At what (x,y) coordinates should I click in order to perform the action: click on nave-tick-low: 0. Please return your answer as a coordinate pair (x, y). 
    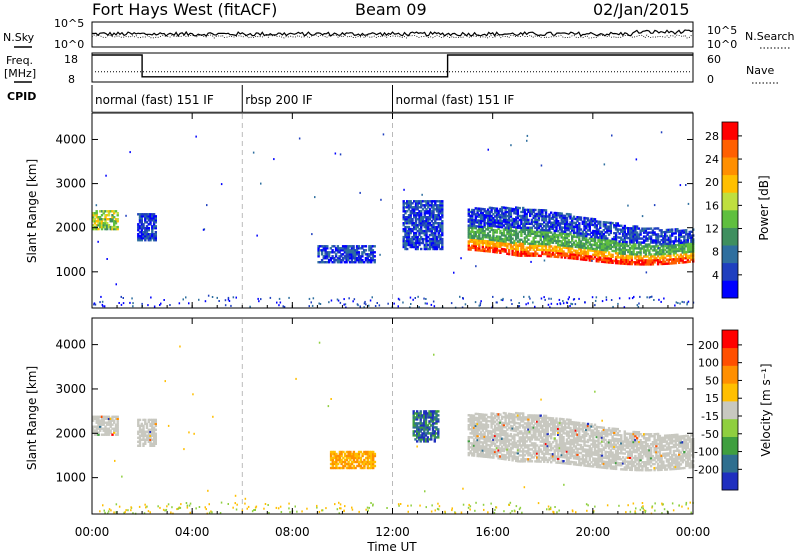
    Looking at the image, I should click on (710, 79).